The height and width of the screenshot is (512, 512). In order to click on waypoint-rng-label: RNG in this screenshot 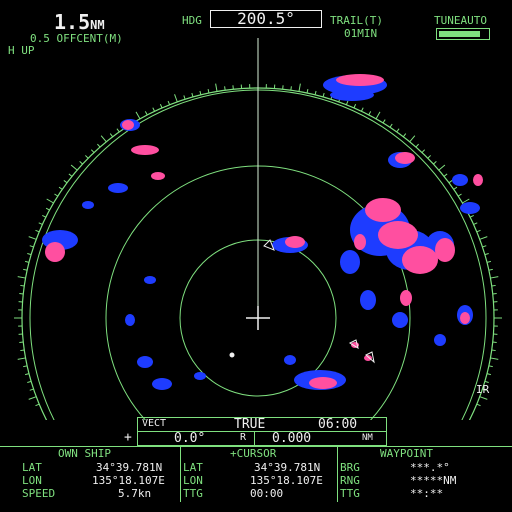, I will do `click(350, 480)`.